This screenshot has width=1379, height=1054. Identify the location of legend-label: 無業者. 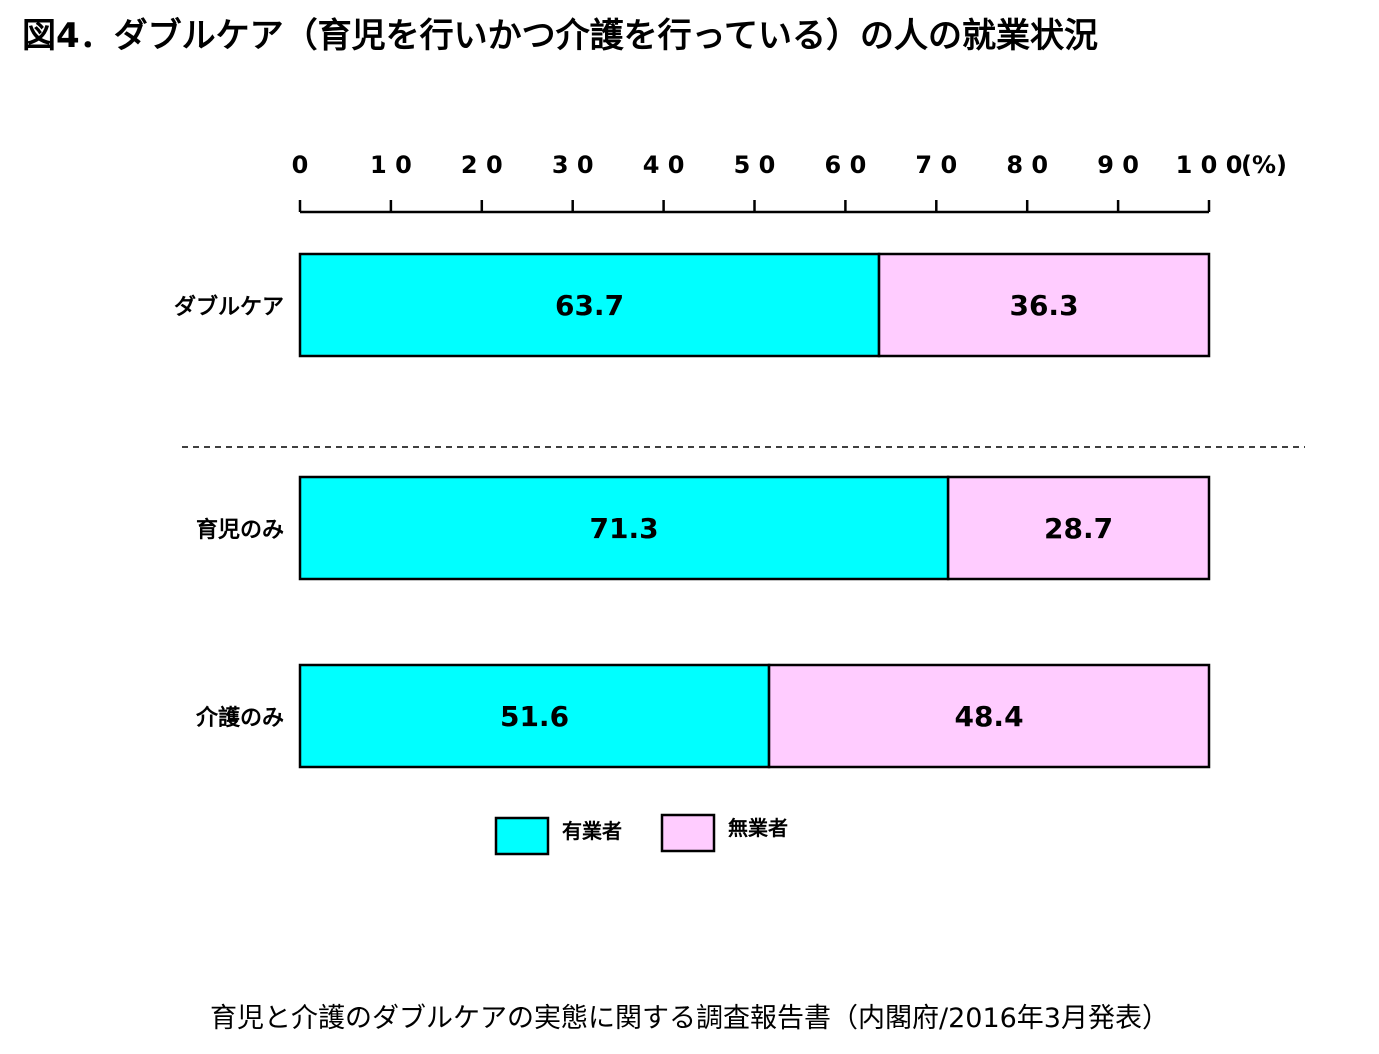
(758, 828).